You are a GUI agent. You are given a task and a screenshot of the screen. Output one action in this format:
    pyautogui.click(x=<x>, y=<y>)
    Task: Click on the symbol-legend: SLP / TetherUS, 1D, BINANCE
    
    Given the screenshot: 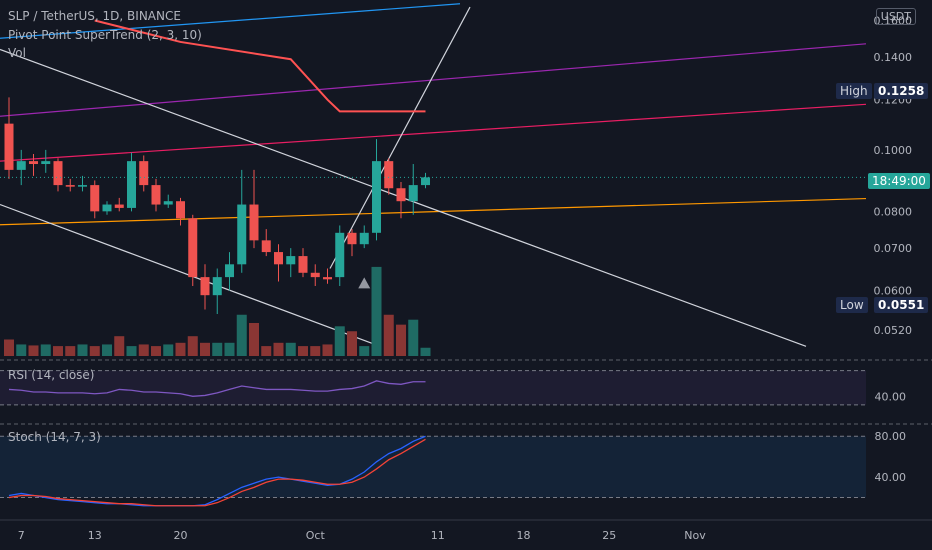 What is the action you would take?
    pyautogui.click(x=94, y=16)
    